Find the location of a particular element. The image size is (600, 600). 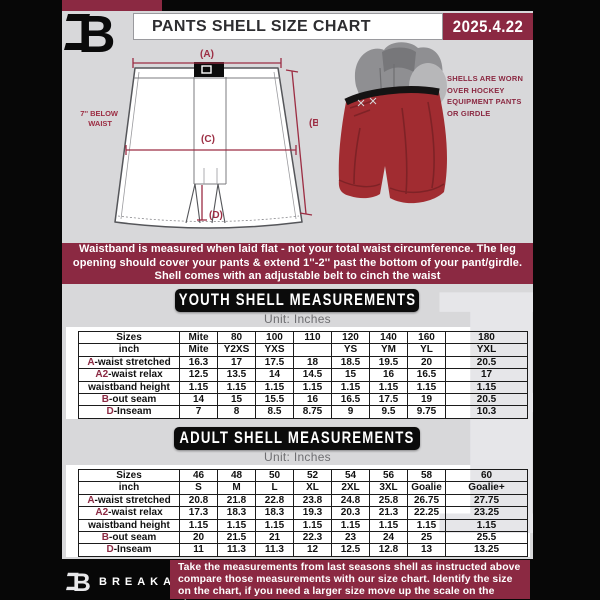

left-frame-bar is located at coordinates (31, 300).